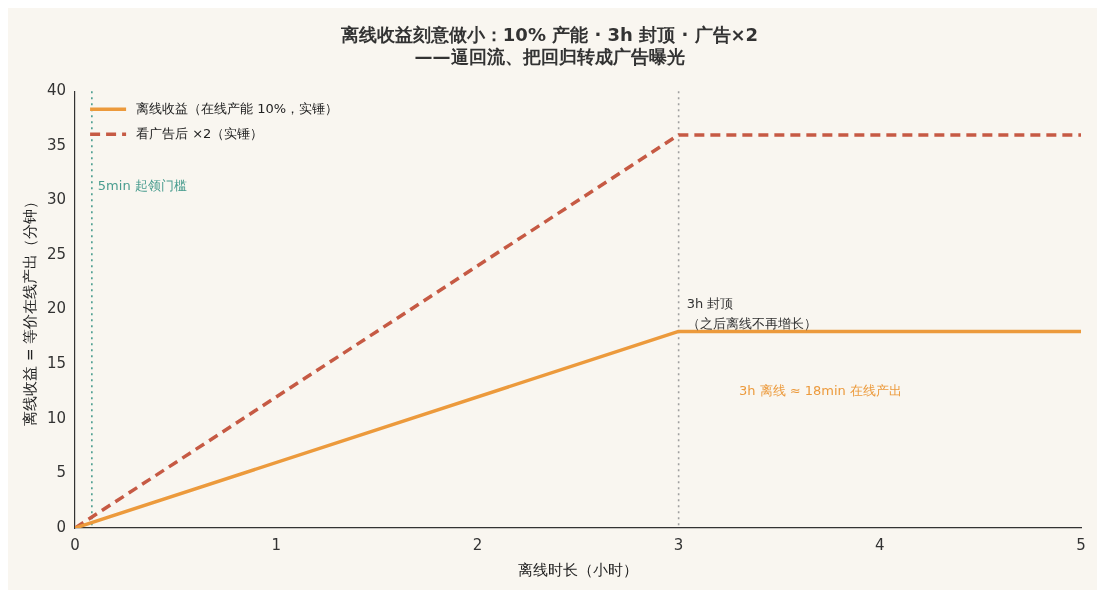 This screenshot has height=598, width=1105. Describe the element at coordinates (549, 46) in the screenshot. I see `chart-title: 离线收益刻意做小：10% 产能 · 3h 封顶 · 广告×2 ——逼回流、把回归转成广告曝光` at that location.